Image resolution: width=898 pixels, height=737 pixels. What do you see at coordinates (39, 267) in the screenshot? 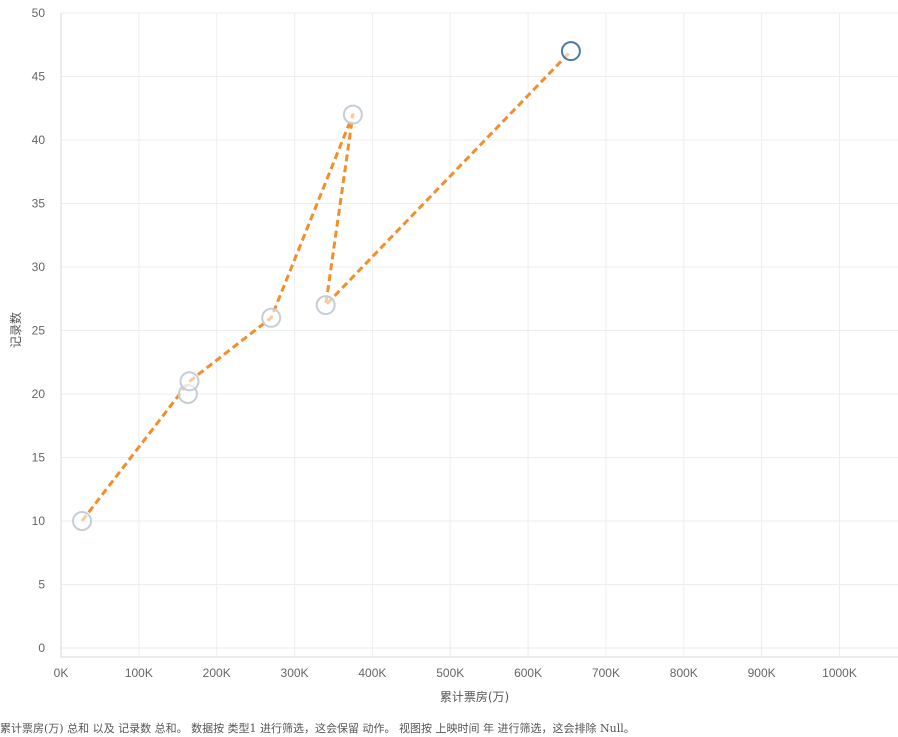
I see `y-tick-label: 30` at bounding box center [39, 267].